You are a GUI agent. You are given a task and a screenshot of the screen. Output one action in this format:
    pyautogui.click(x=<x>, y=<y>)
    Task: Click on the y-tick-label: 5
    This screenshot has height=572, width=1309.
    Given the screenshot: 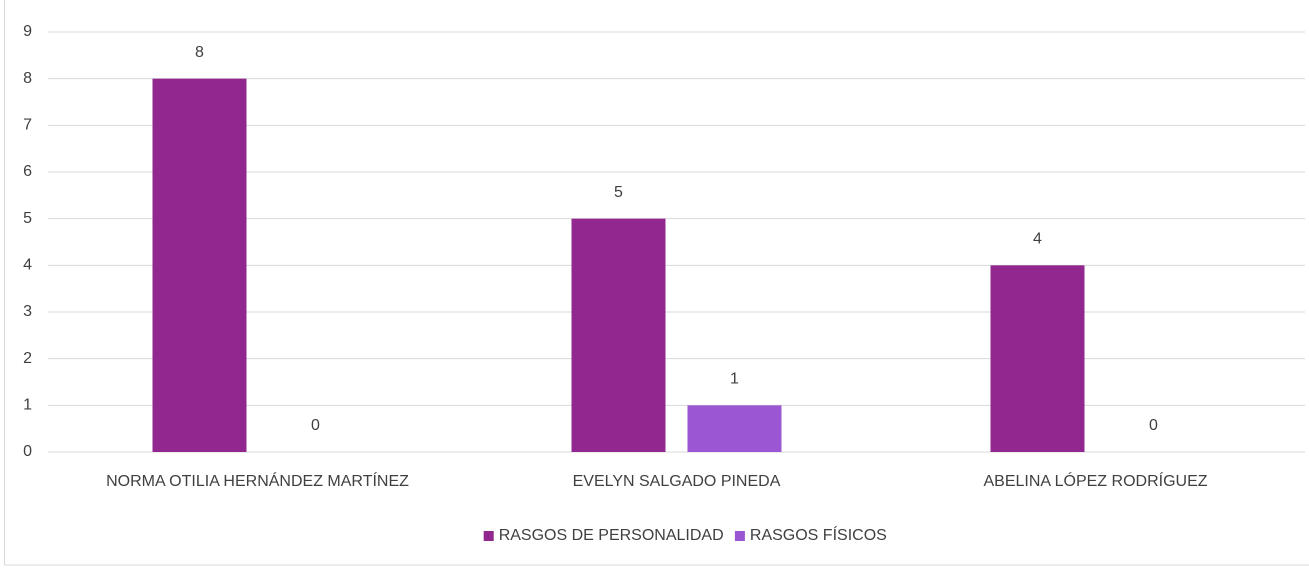 What is the action you would take?
    pyautogui.click(x=27, y=218)
    